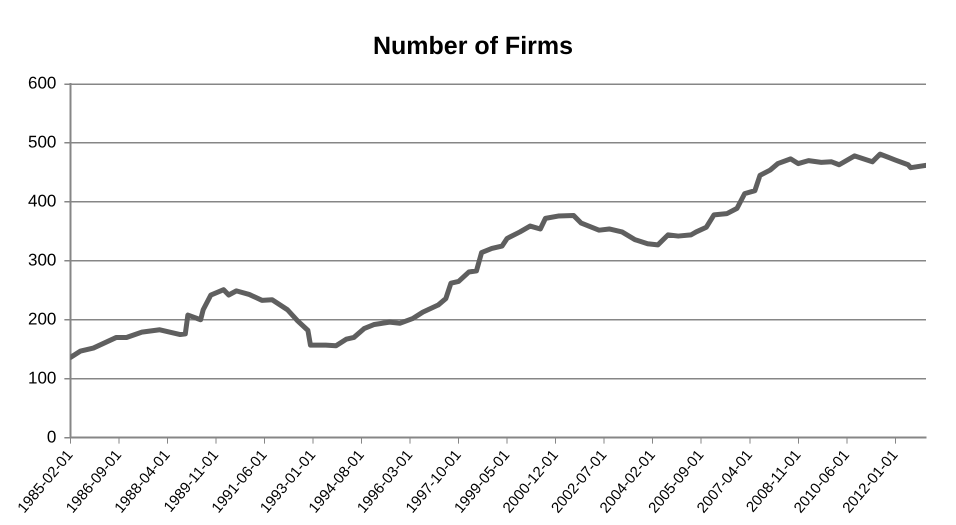 The height and width of the screenshot is (525, 956). What do you see at coordinates (42, 201) in the screenshot?
I see `y-tick-label: 400` at bounding box center [42, 201].